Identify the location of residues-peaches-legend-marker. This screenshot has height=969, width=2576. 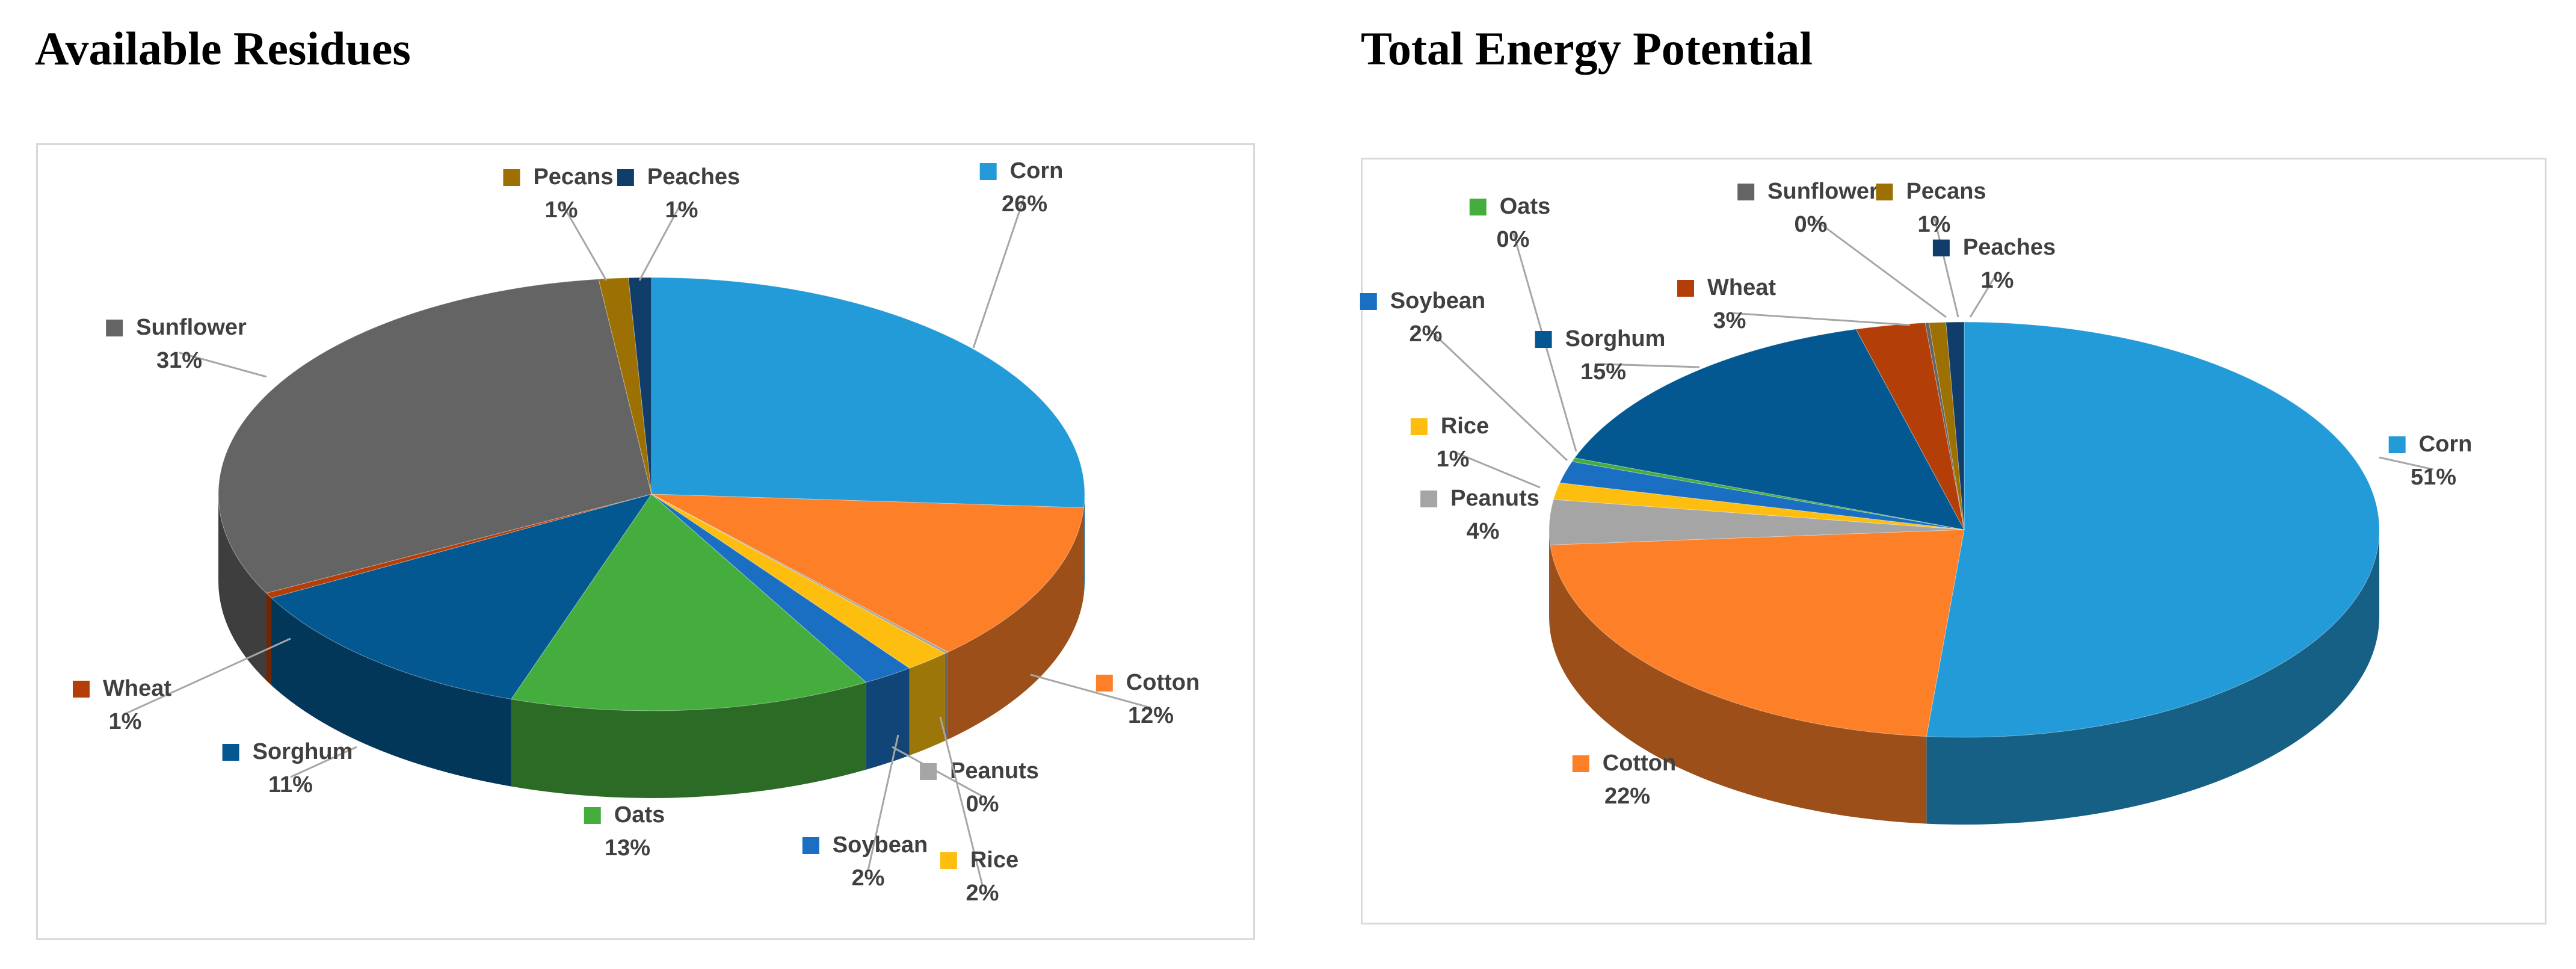
(625, 177).